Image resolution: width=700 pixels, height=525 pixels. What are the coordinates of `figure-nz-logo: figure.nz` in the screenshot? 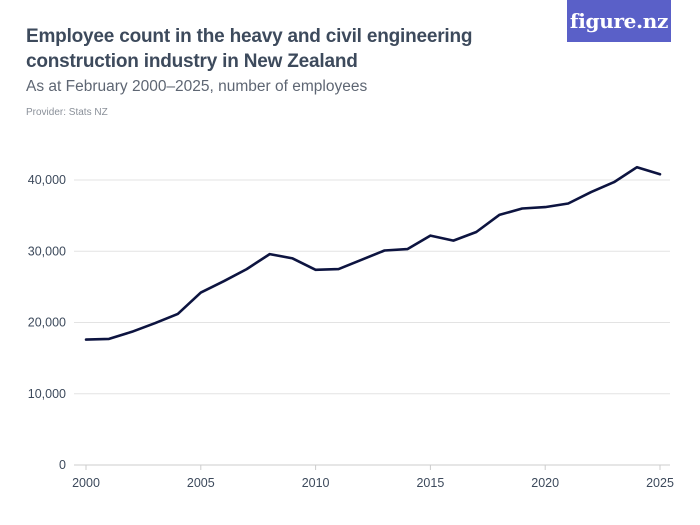 It's located at (619, 21).